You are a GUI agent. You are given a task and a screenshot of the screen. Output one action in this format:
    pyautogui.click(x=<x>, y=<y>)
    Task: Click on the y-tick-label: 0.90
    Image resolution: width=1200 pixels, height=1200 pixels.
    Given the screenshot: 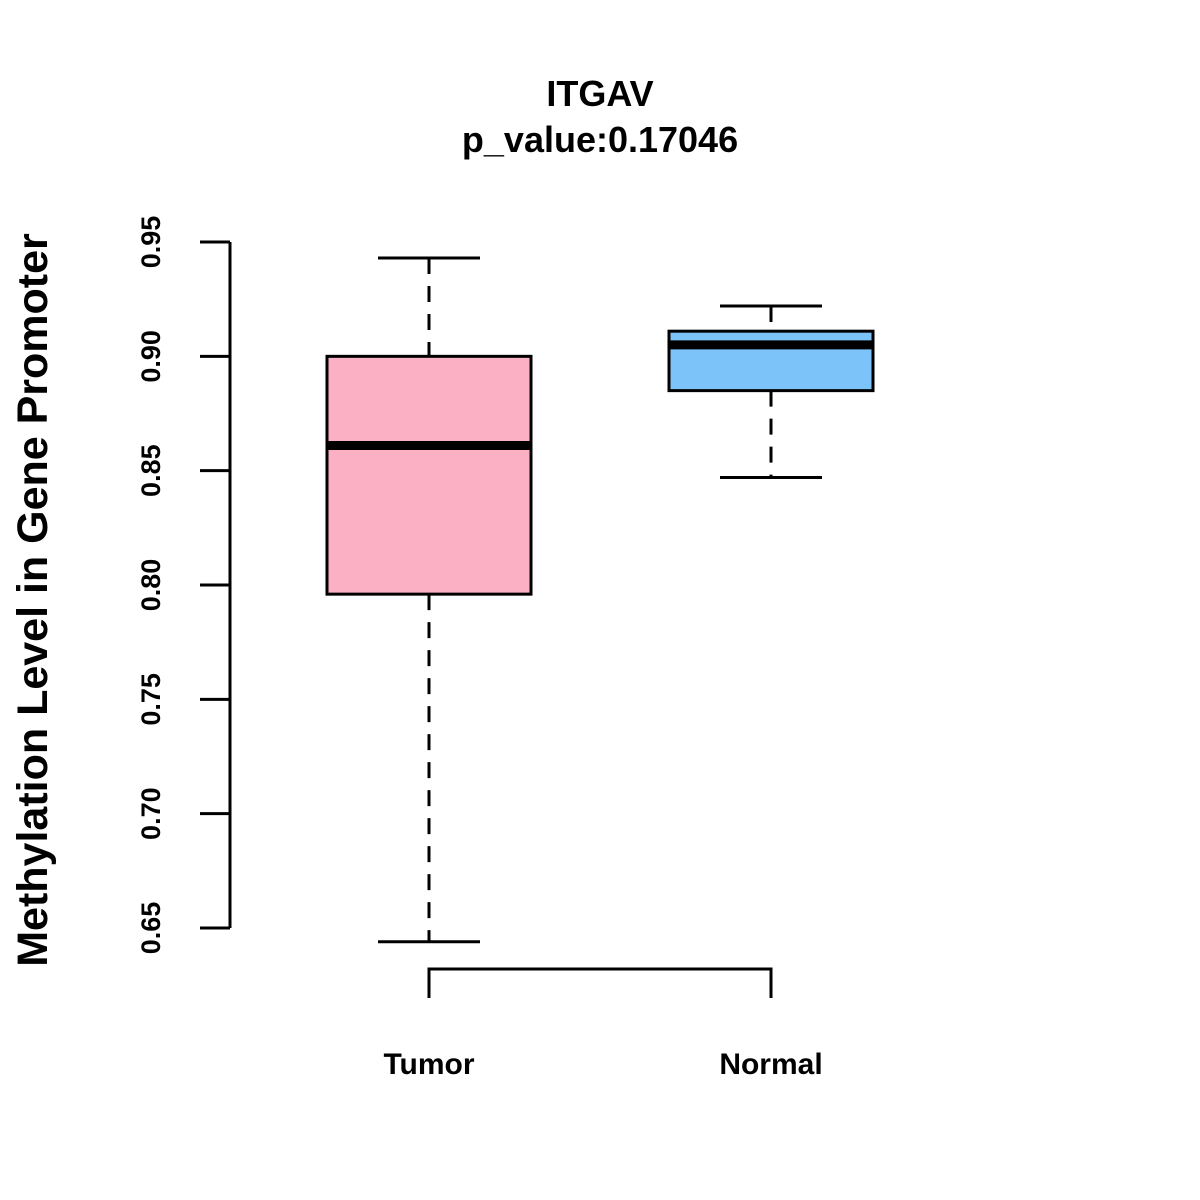 What is the action you would take?
    pyautogui.click(x=151, y=356)
    